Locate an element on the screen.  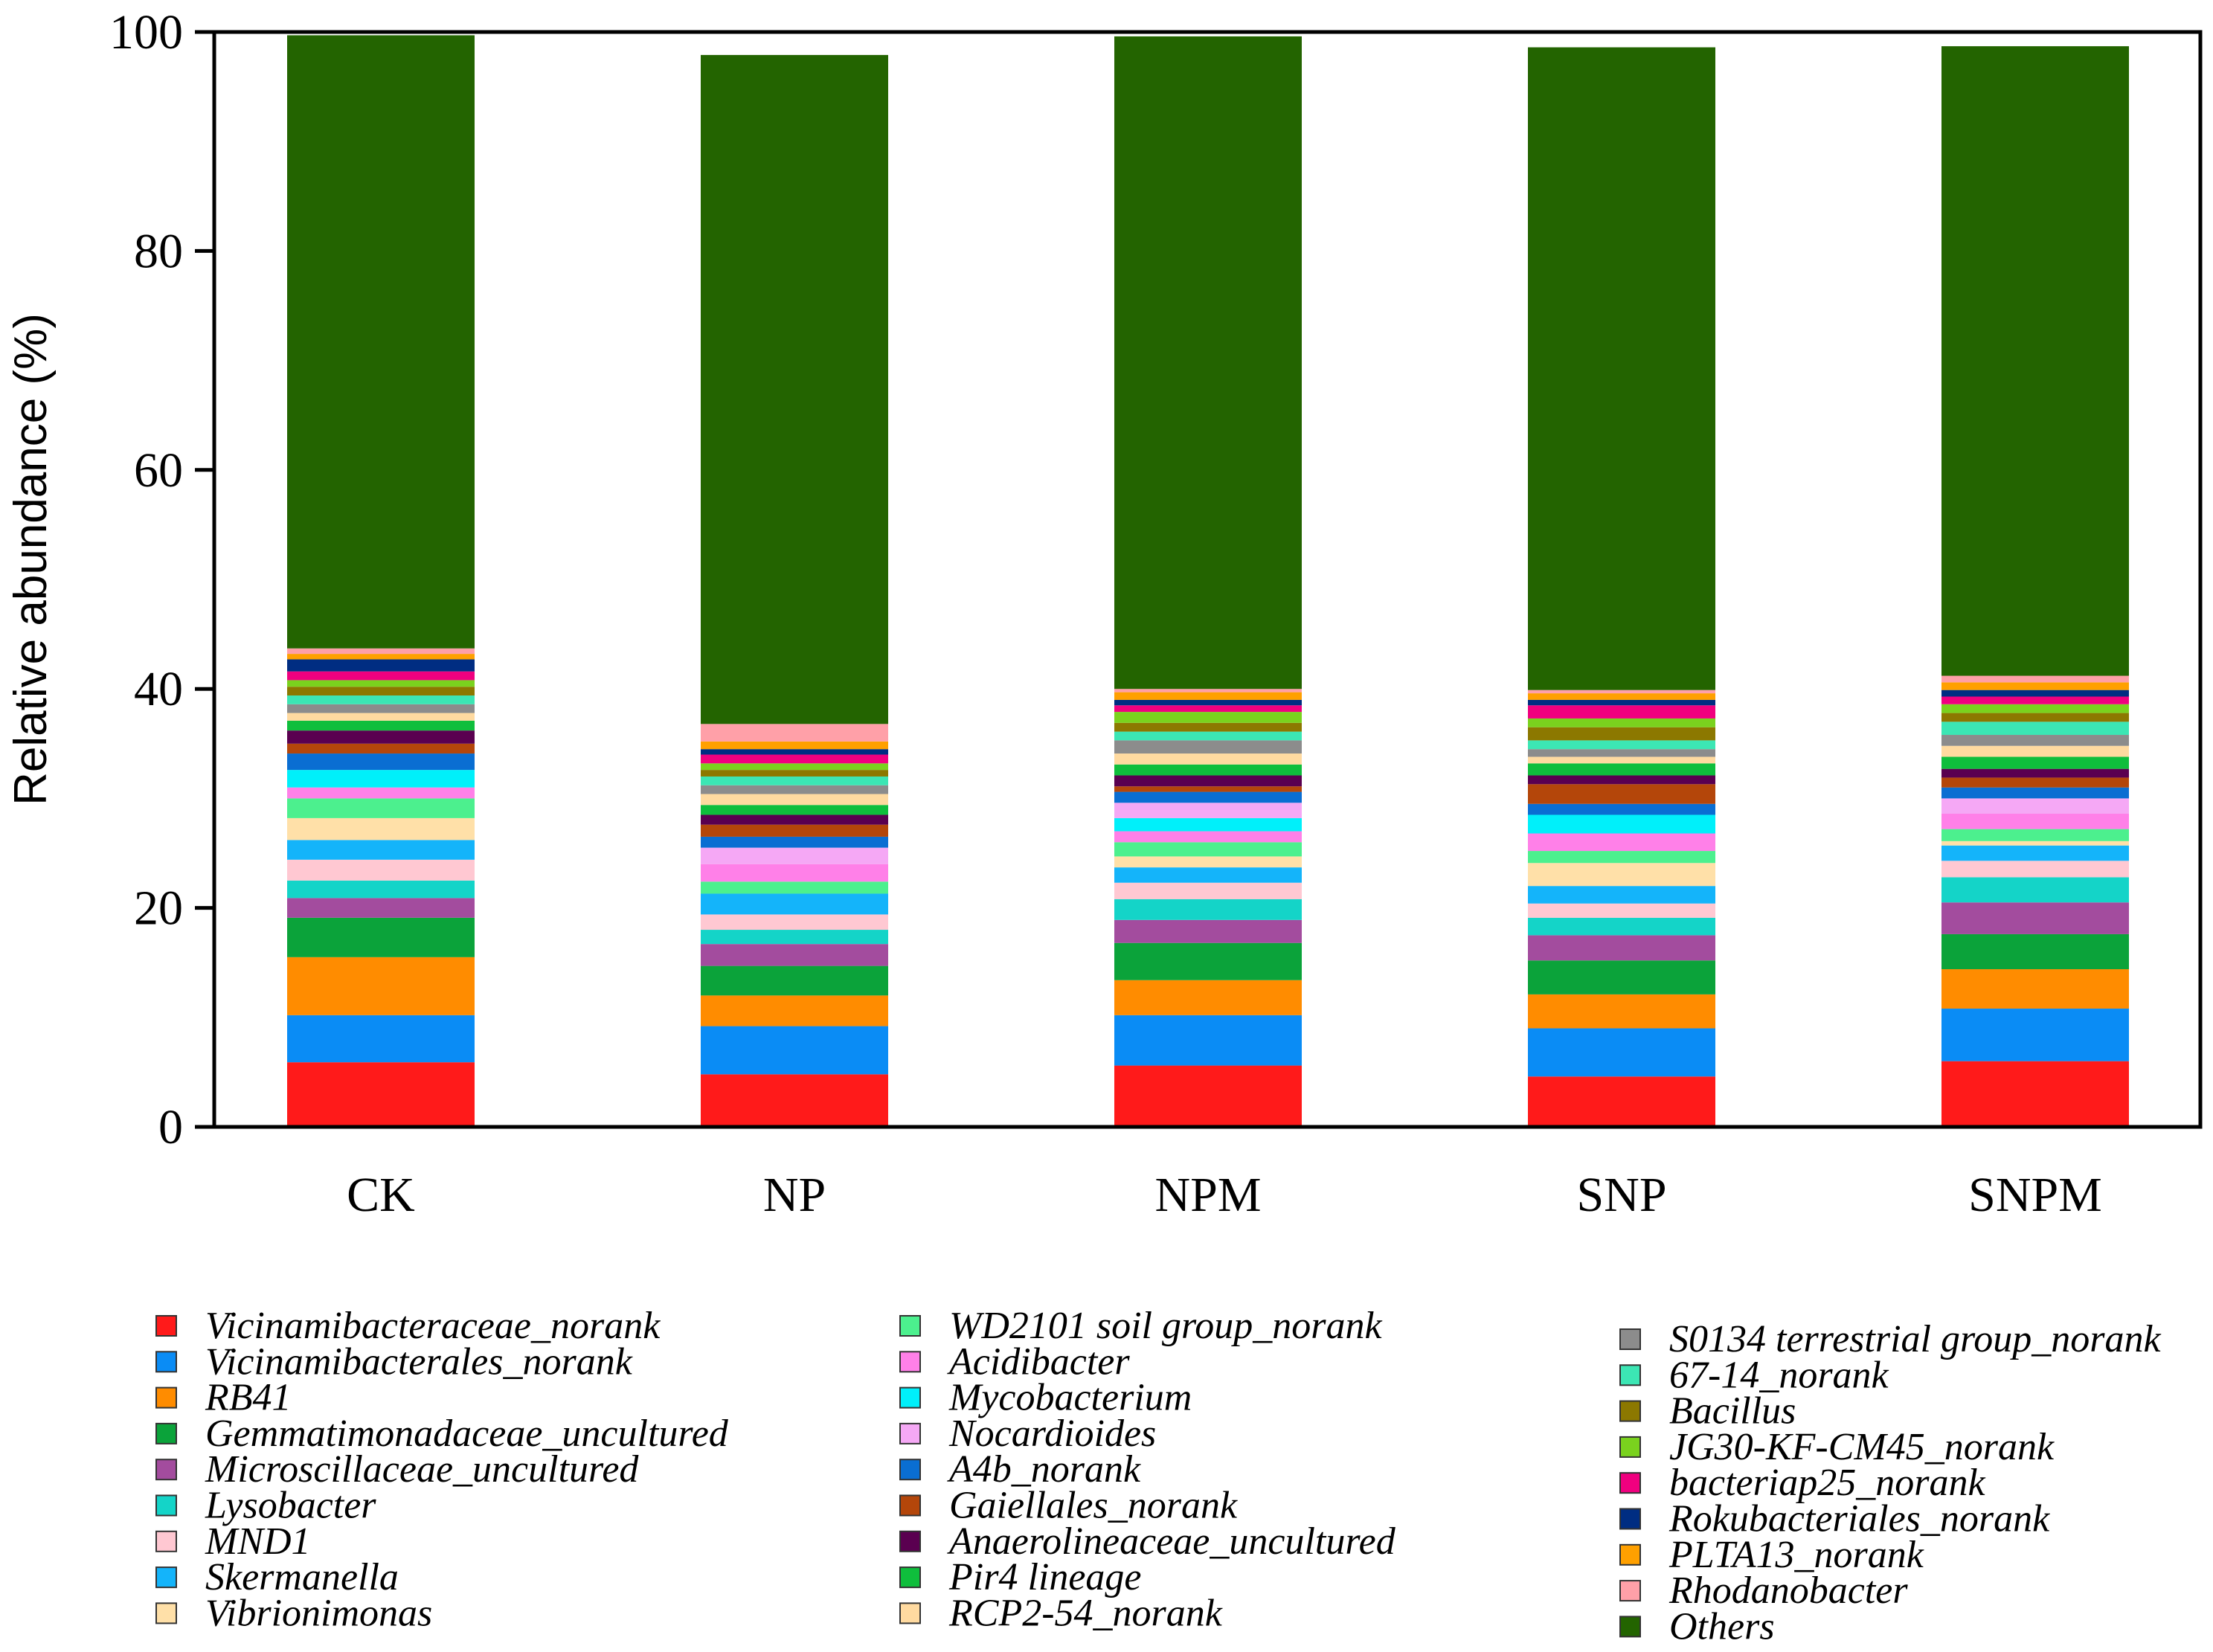
bar-segment-snpm-mnd1 is located at coordinates (2035, 870).